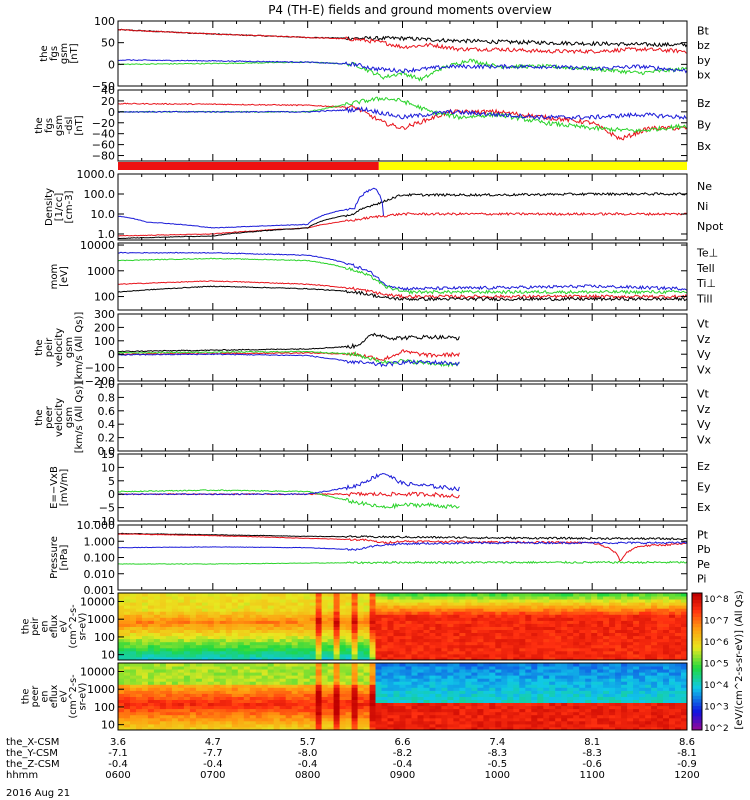 This screenshot has height=800, width=750. I want to click on series-line-Ti⊥, so click(402, 271).